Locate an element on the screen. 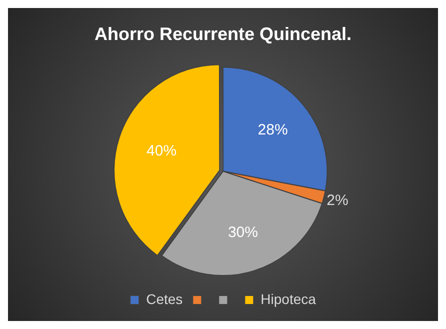  legend-label: Cetes is located at coordinates (164, 298).